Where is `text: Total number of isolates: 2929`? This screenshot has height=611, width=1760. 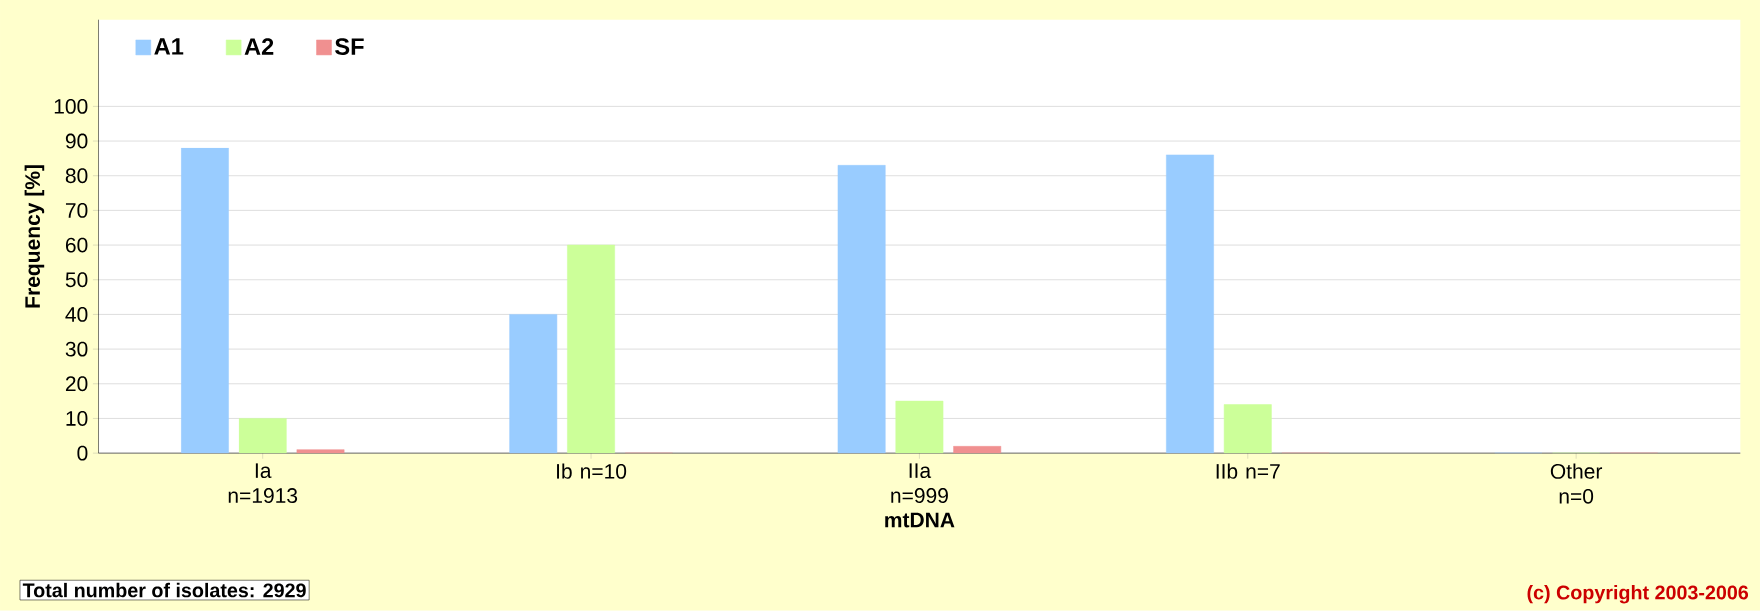
text: Total number of isolates: 2929 is located at coordinates (164, 590).